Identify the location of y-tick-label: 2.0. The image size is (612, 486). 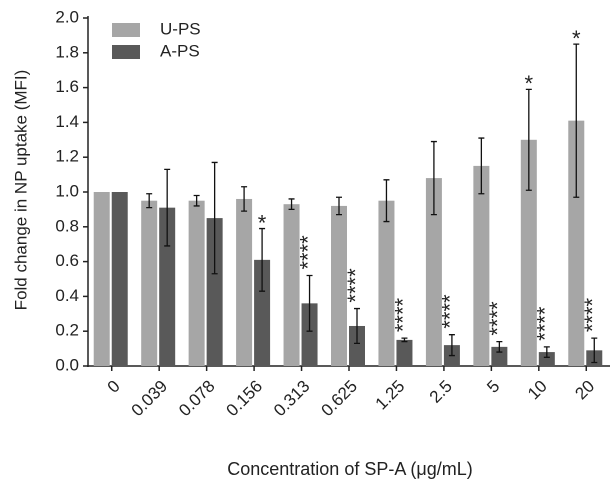
(67, 16).